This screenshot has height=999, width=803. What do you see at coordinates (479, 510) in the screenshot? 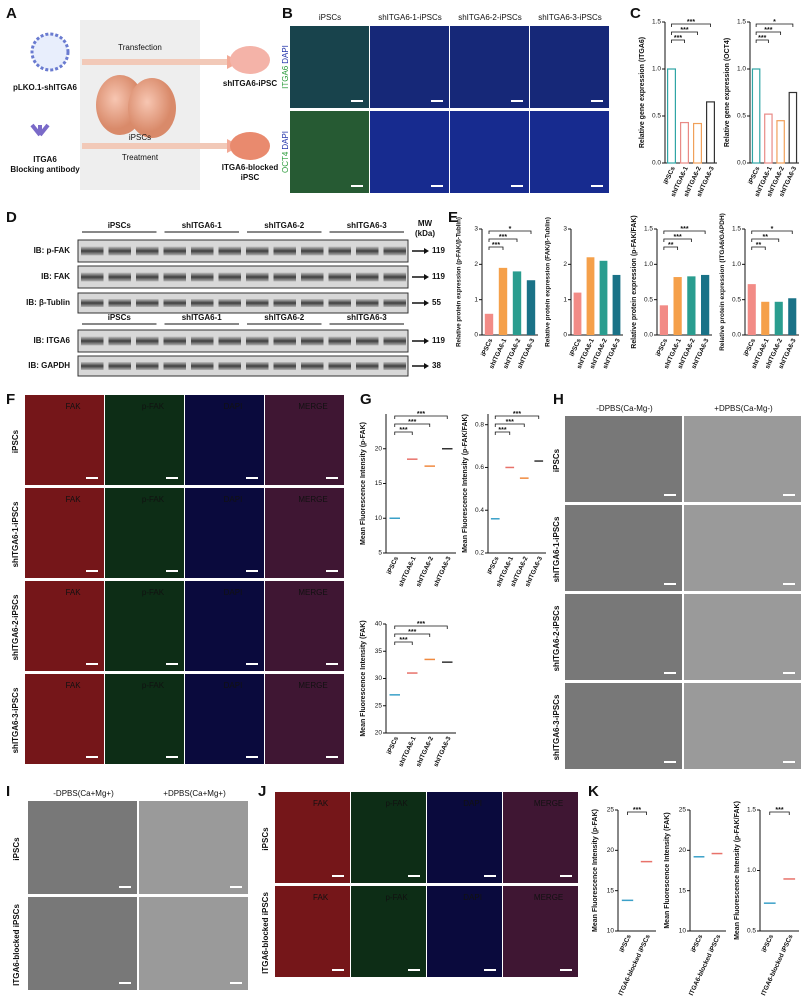
I see `y-tick-label: 0.4` at bounding box center [479, 510].